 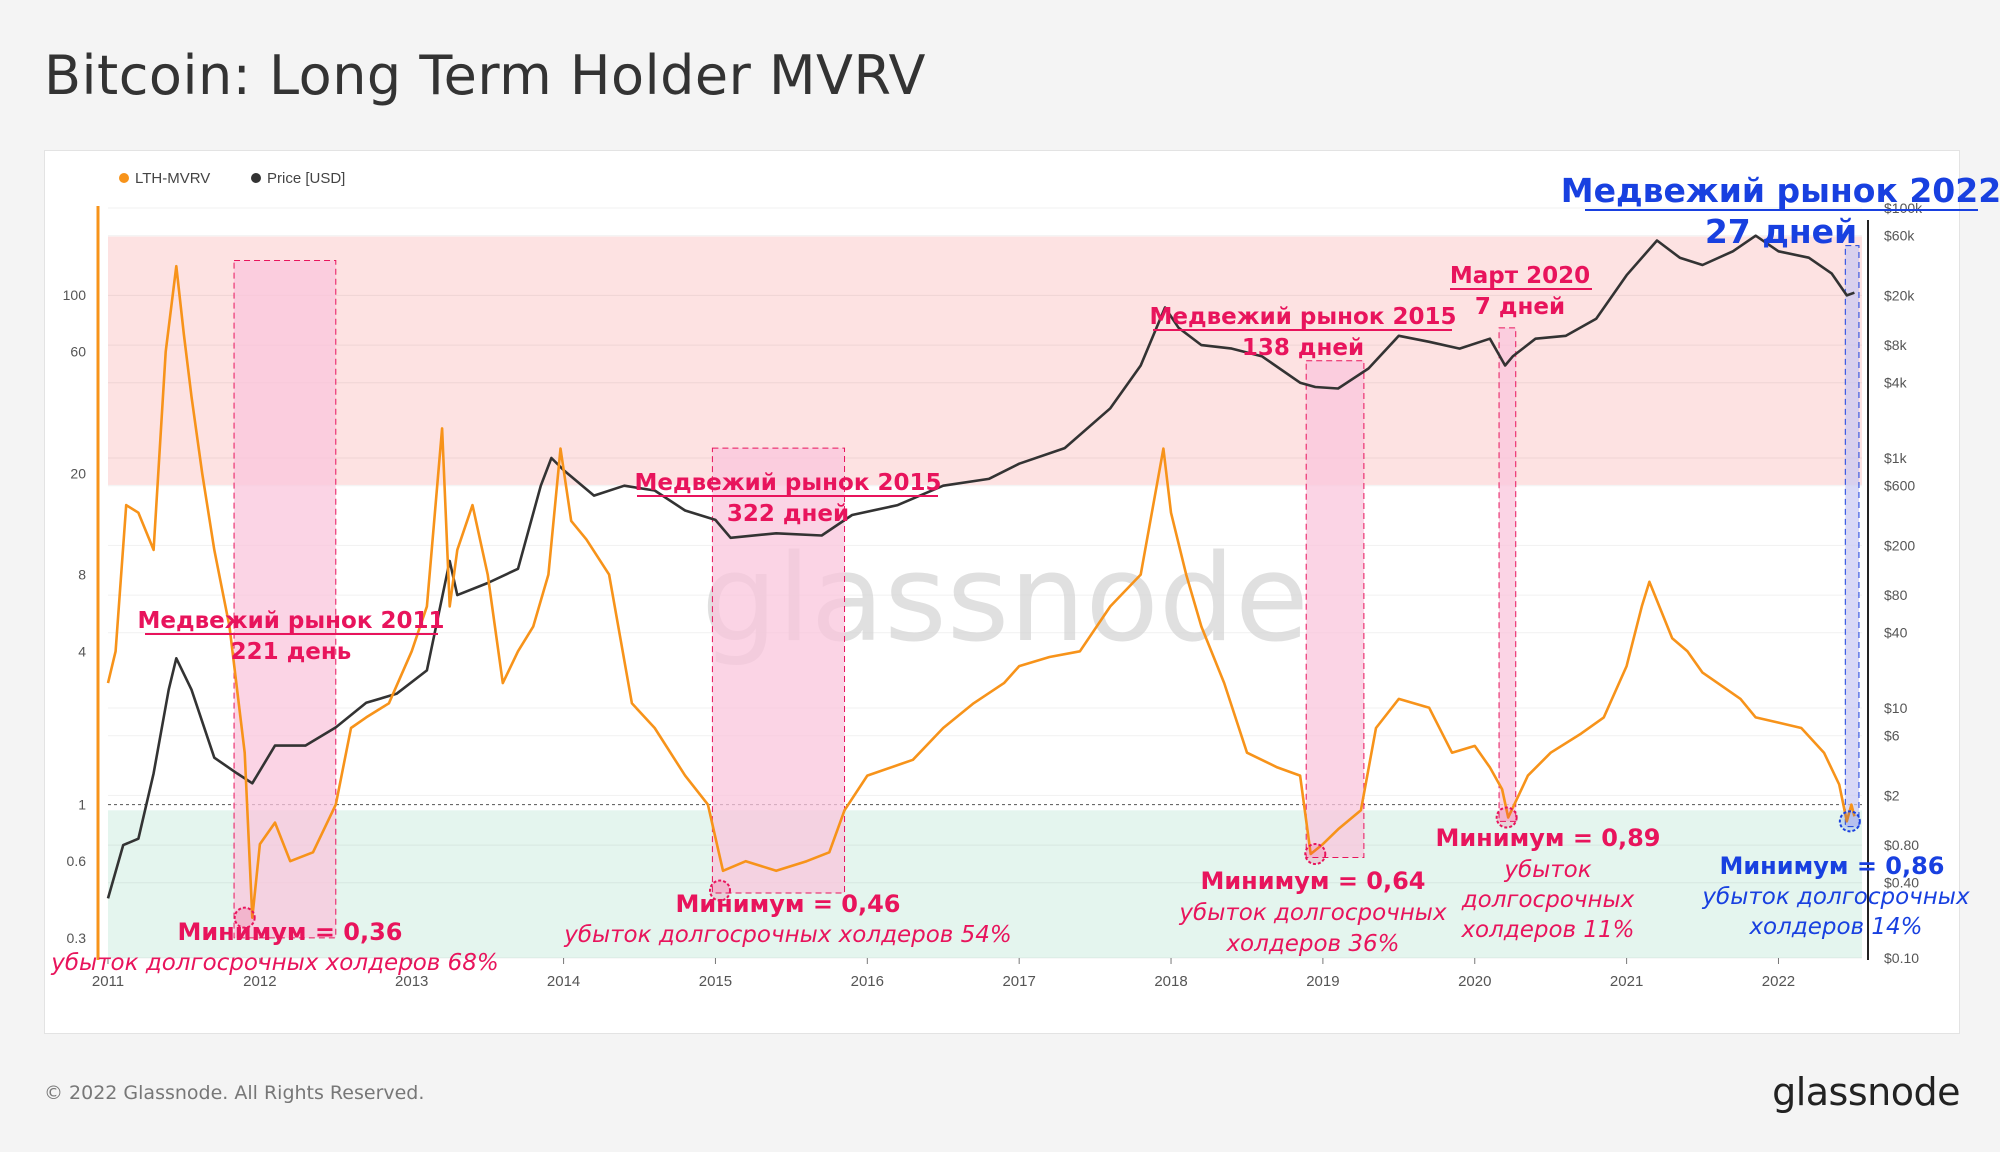 I want to click on x-tick-label: 2012, so click(x=259, y=981).